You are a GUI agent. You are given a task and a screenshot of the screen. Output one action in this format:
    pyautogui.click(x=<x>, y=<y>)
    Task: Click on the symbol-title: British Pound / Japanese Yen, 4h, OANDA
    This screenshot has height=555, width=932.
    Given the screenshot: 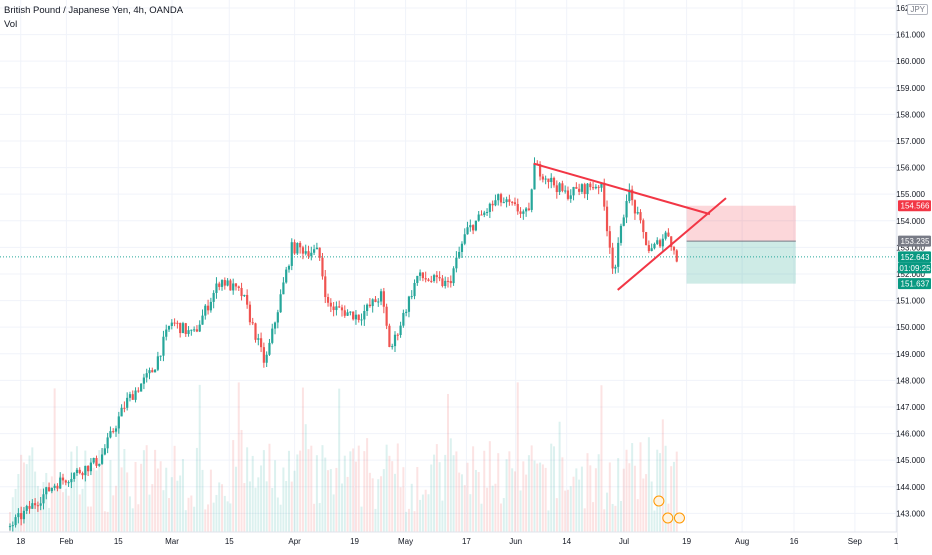 What is the action you would take?
    pyautogui.click(x=94, y=10)
    